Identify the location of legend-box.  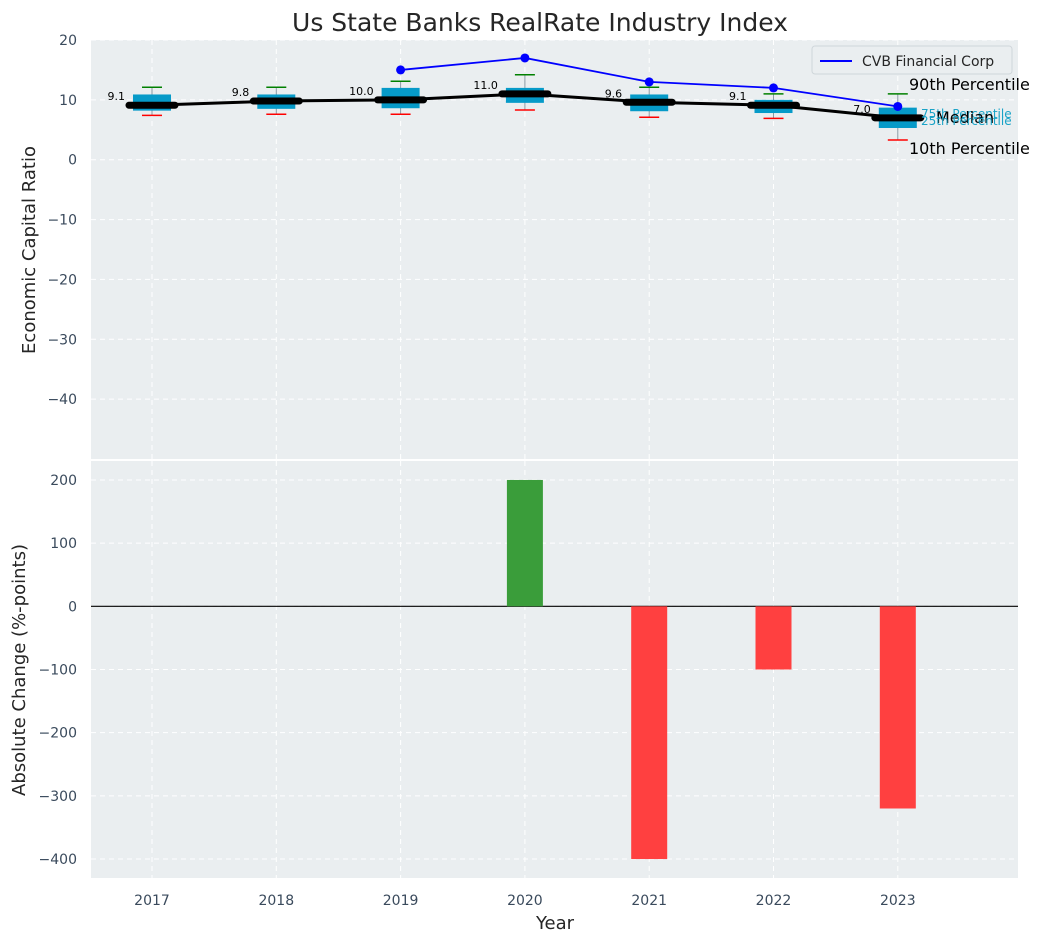
(912, 60).